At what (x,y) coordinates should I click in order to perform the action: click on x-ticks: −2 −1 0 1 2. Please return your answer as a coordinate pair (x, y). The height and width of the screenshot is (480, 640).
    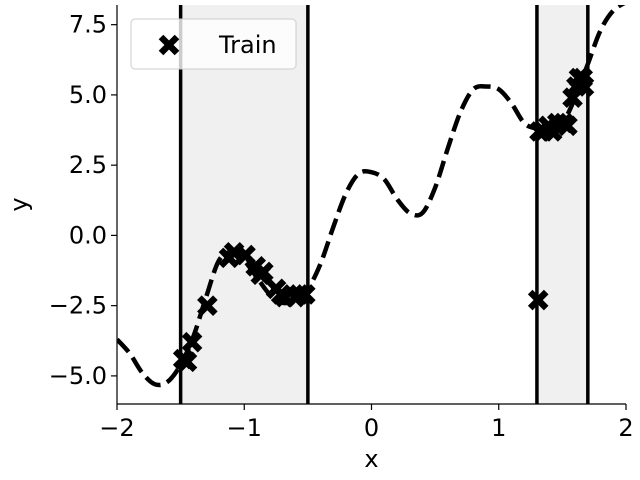
    Looking at the image, I should click on (366, 423).